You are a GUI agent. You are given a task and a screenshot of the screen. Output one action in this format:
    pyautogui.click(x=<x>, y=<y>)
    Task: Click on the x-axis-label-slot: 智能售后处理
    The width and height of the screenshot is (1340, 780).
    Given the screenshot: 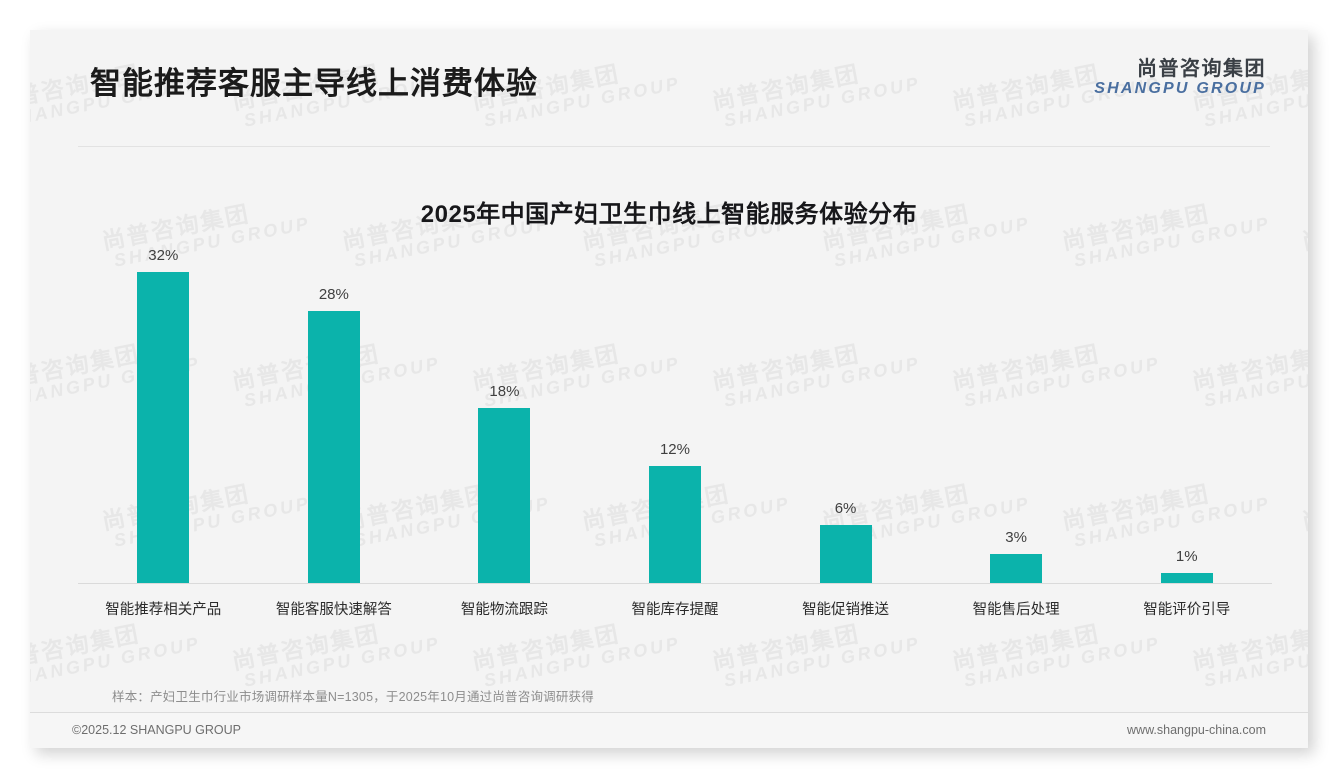 What is the action you would take?
    pyautogui.click(x=1016, y=601)
    